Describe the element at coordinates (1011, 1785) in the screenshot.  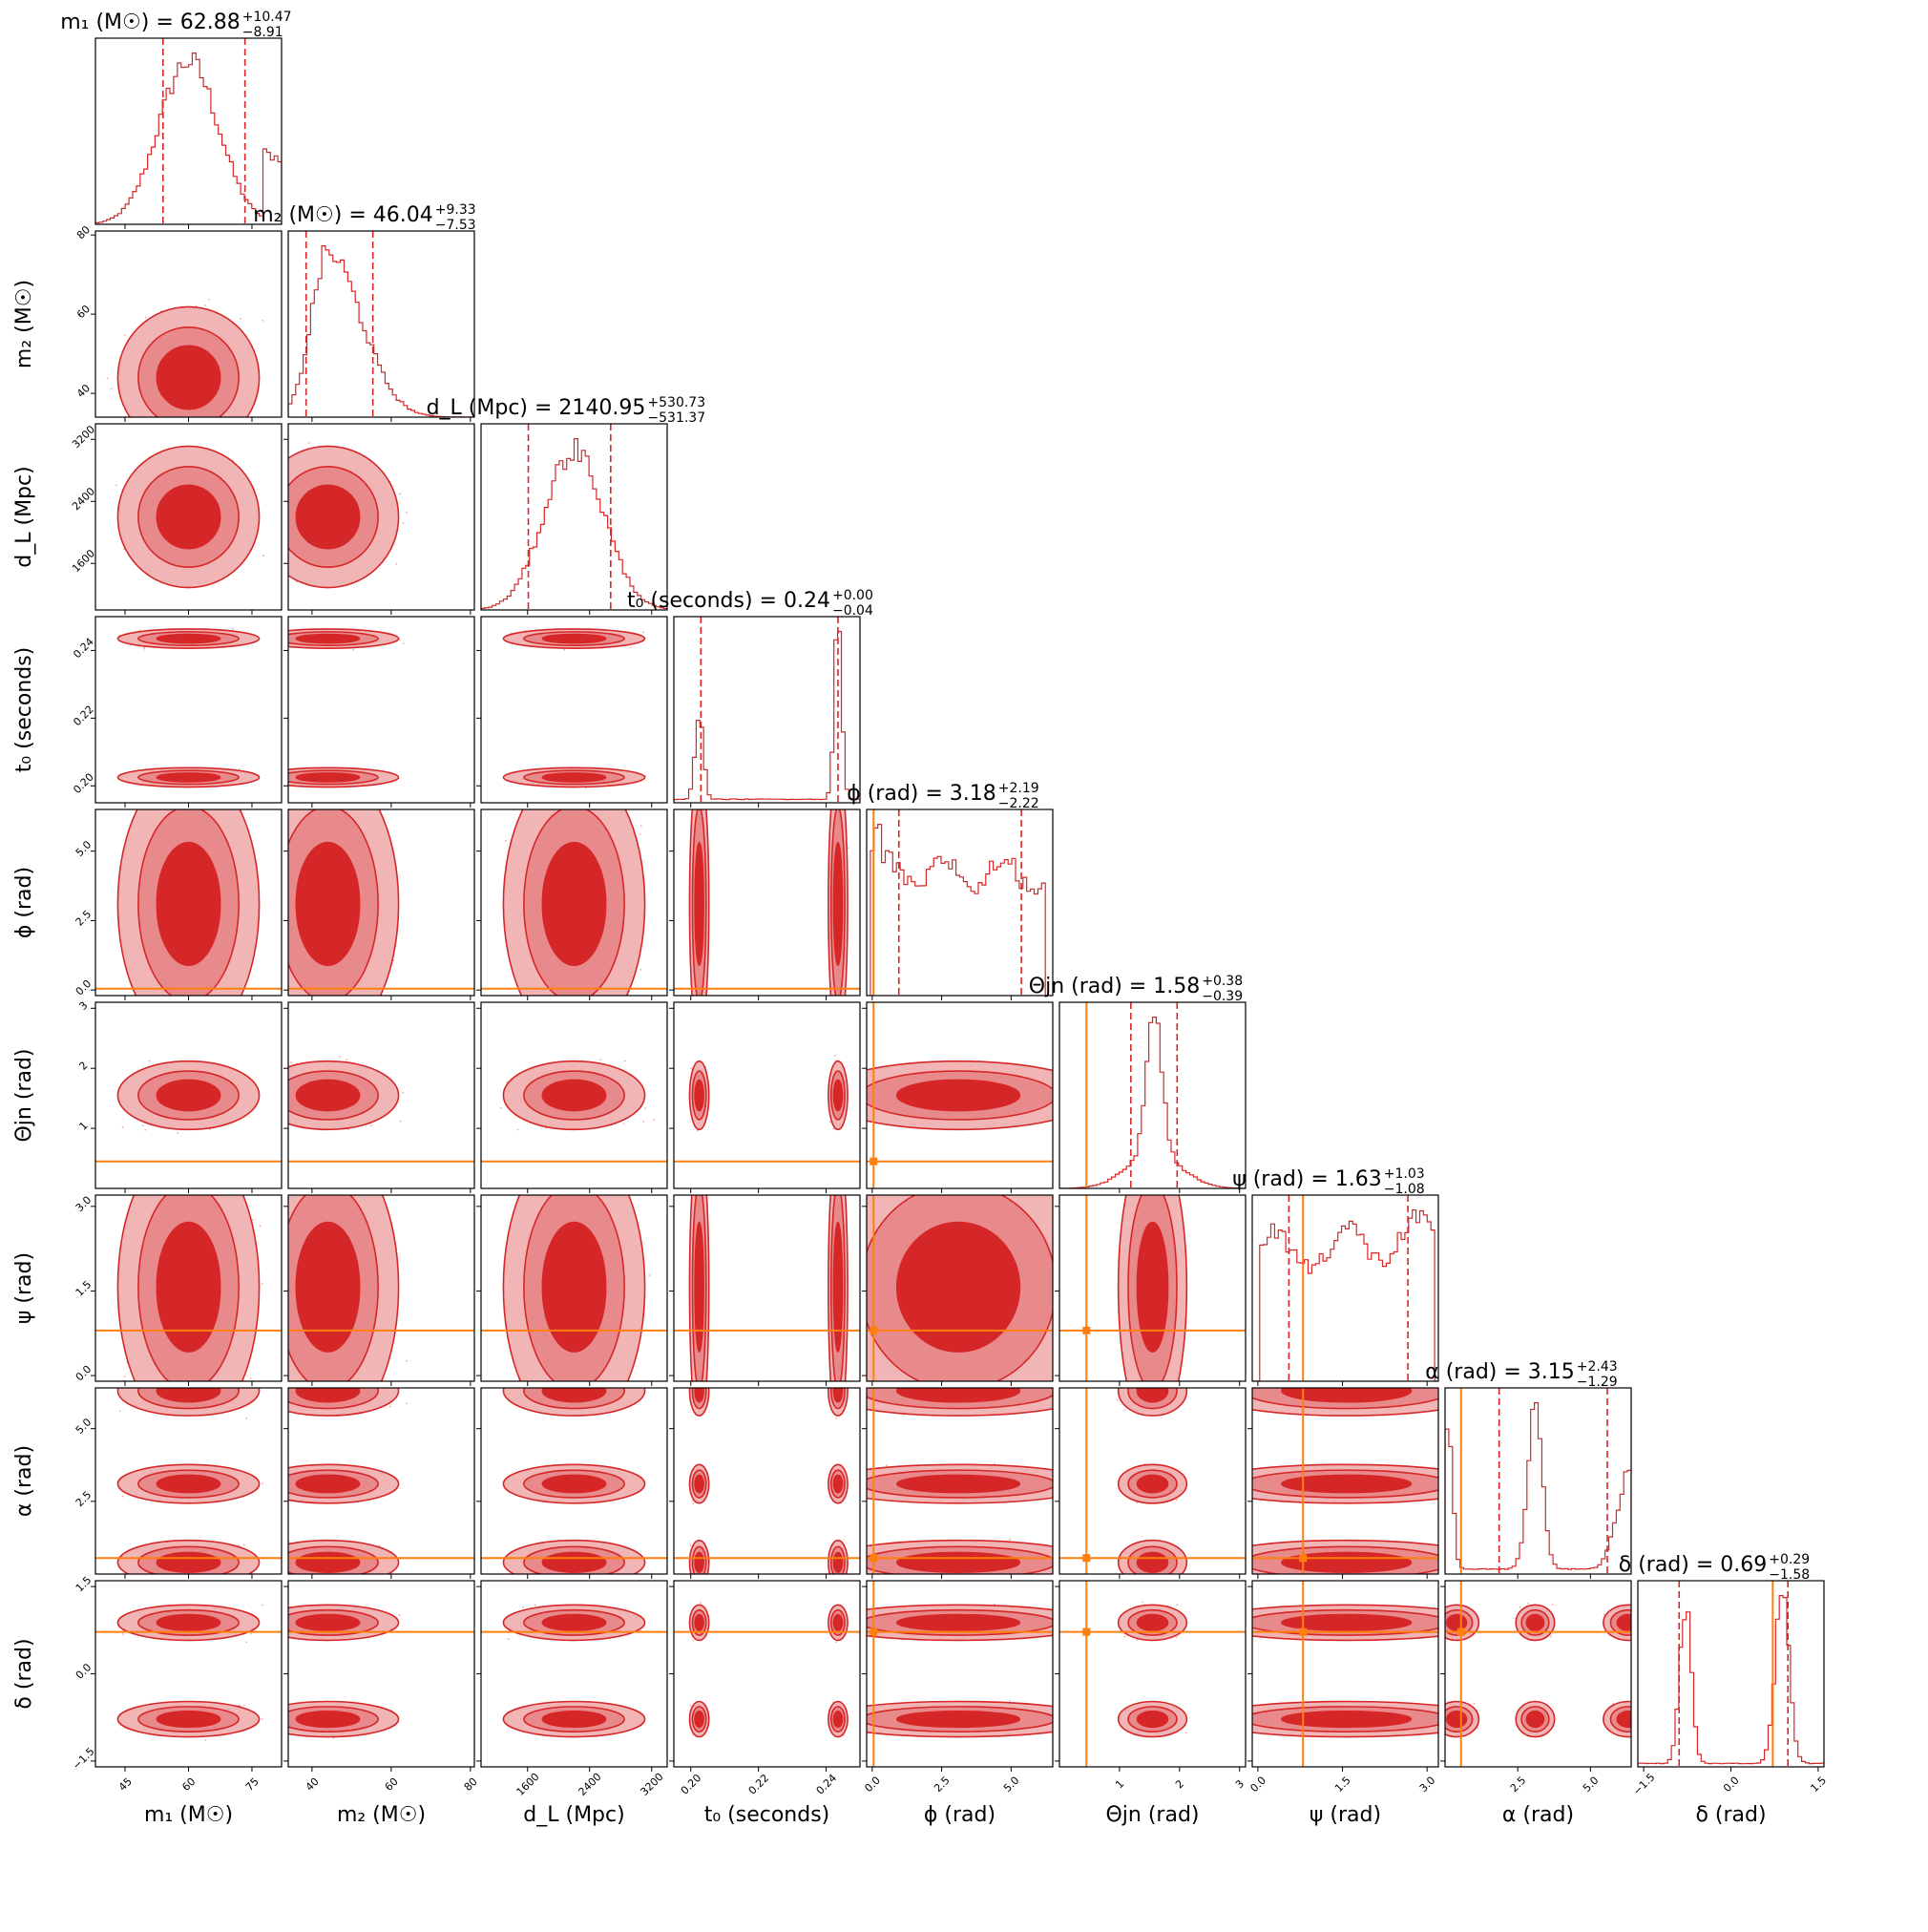
I see `x-tick-label: 5.0` at that location.